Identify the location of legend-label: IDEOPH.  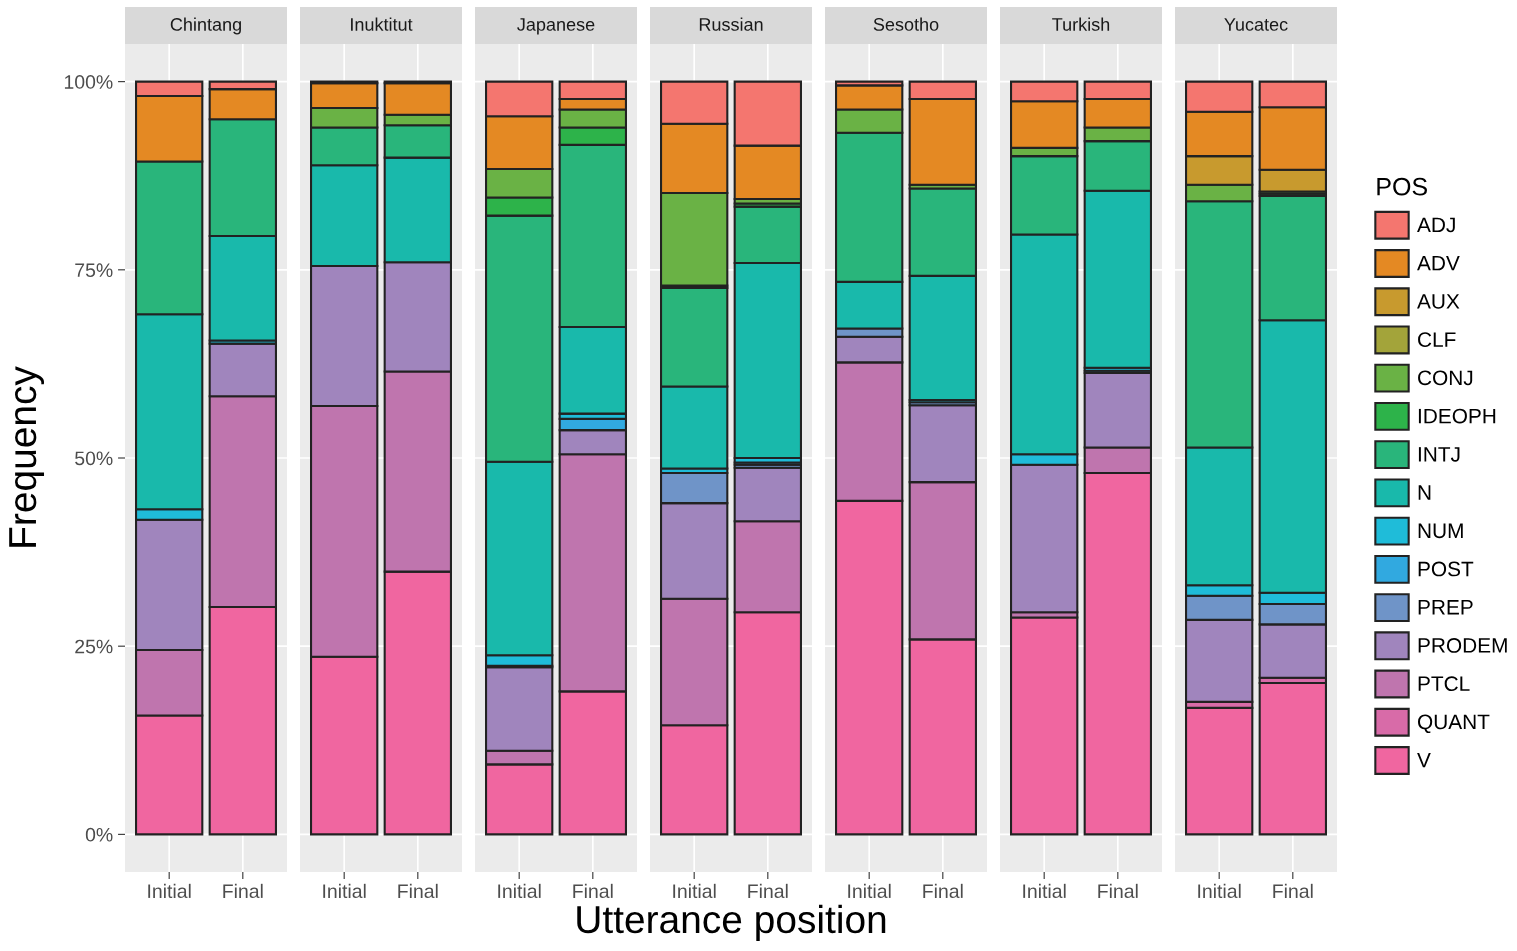
(1457, 416).